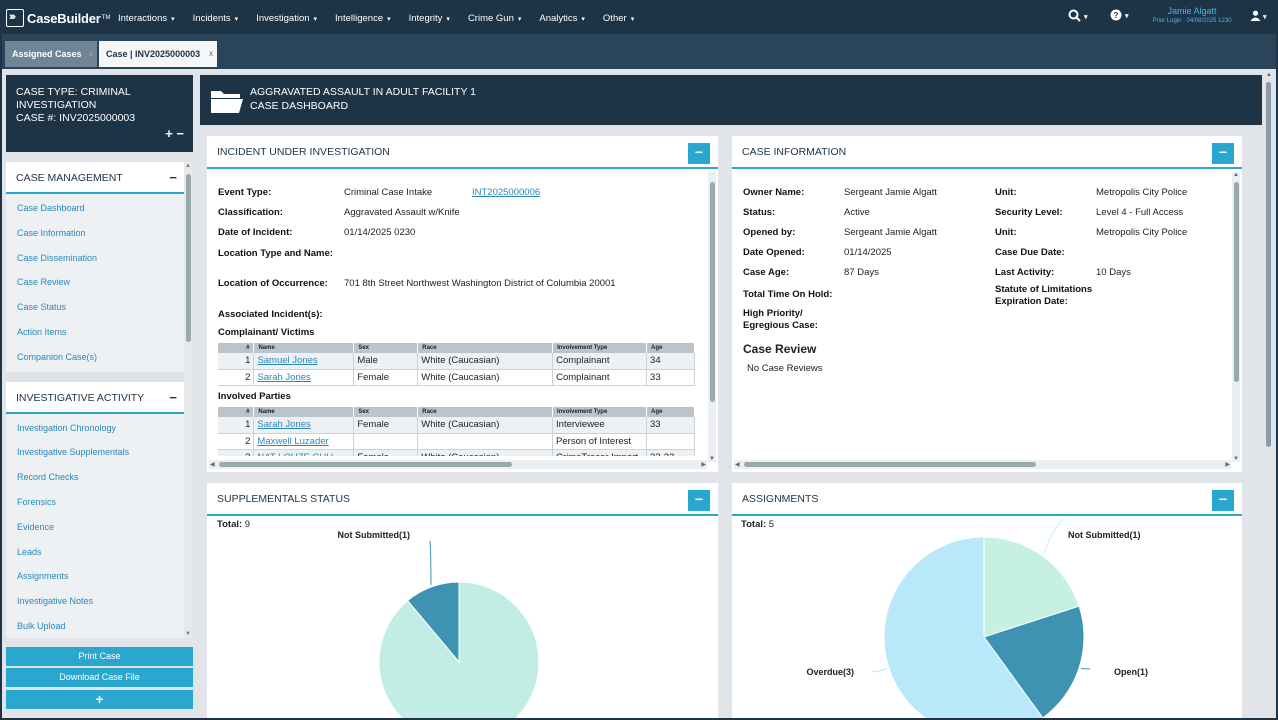 The height and width of the screenshot is (720, 1278). Describe the element at coordinates (216, 18) in the screenshot. I see `menu-incidents: Incidents ▾` at that location.